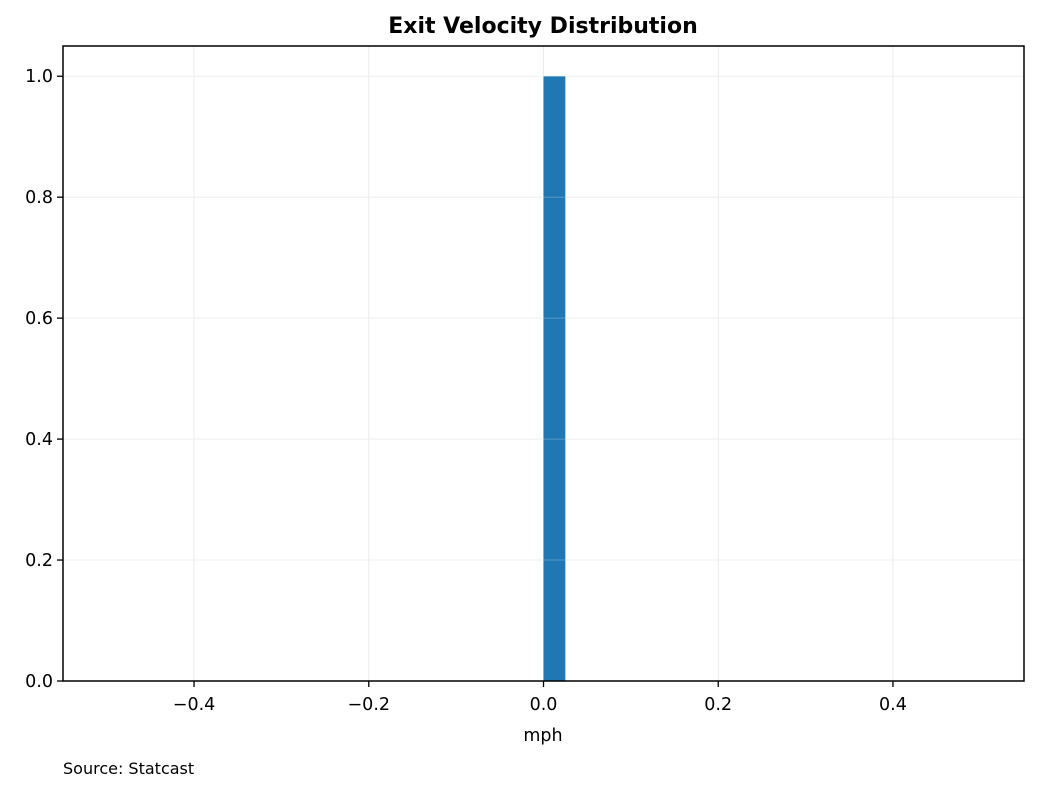 The height and width of the screenshot is (791, 1039). Describe the element at coordinates (893, 705) in the screenshot. I see `x-tick-label: 0.4` at that location.